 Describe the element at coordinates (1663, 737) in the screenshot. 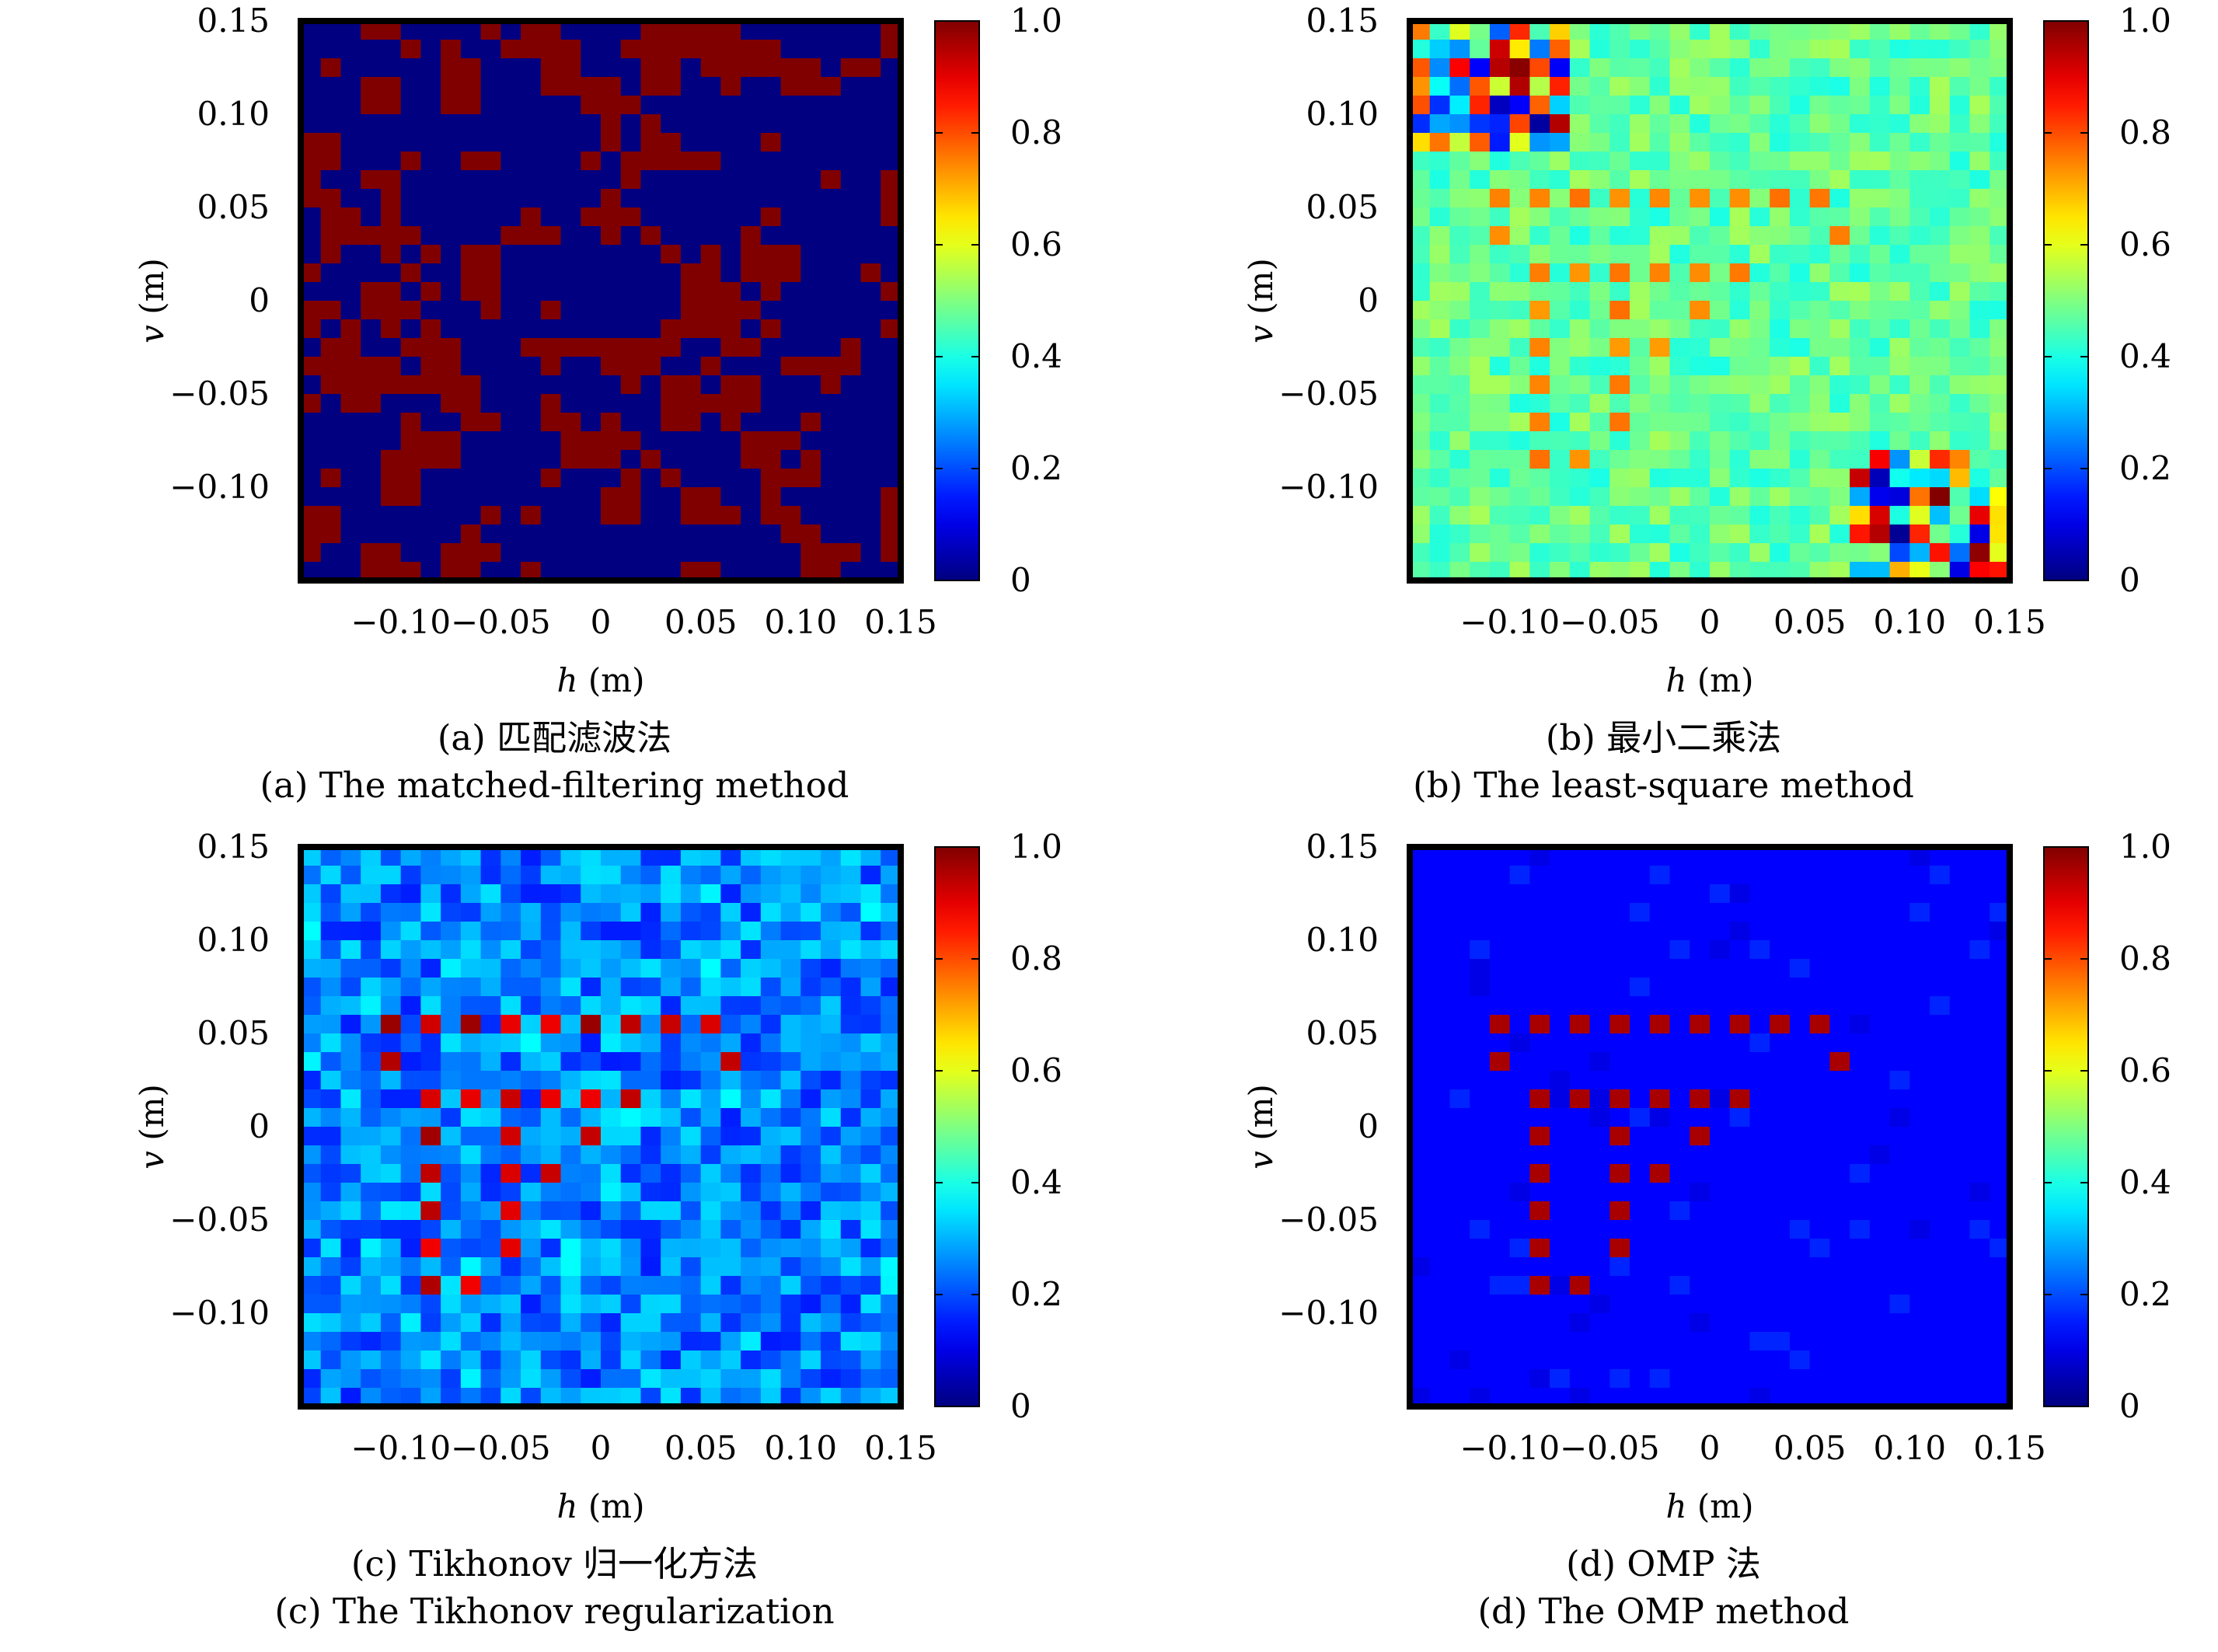

I see `caption-cn: (b) 最小二乘法` at that location.